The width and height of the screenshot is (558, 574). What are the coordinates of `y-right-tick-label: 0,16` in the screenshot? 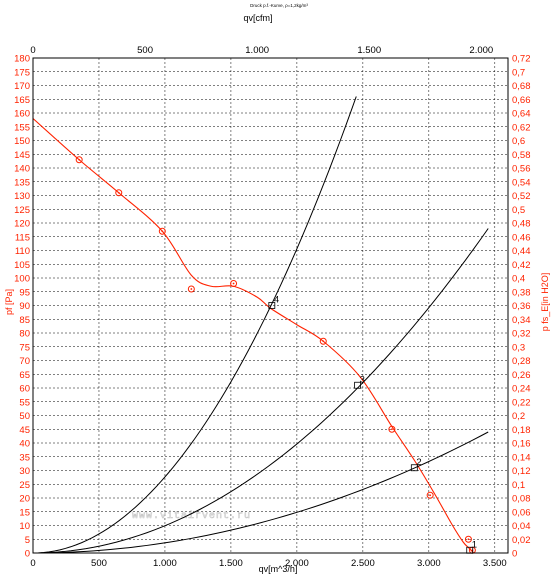 It's located at (521, 444).